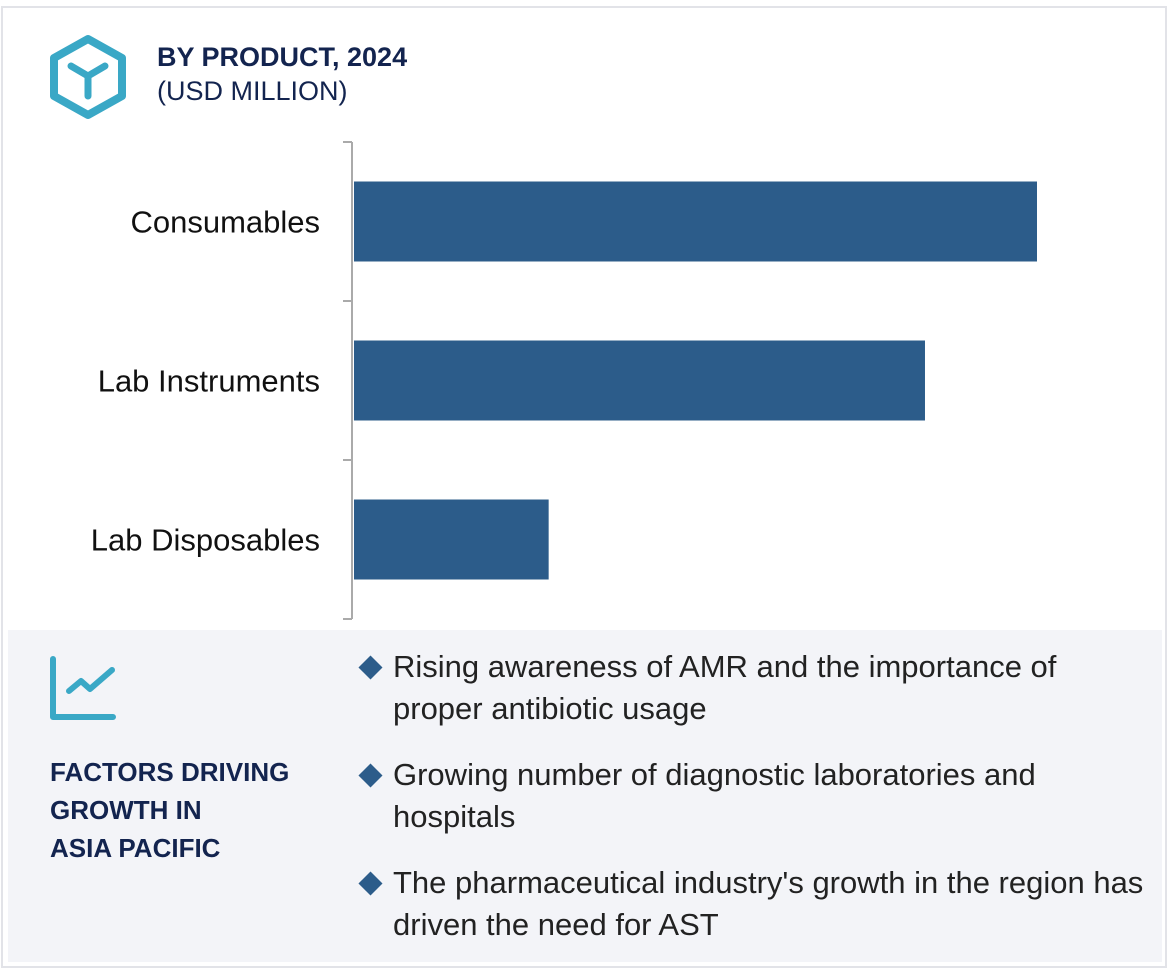 Image resolution: width=1170 pixels, height=979 pixels. Describe the element at coordinates (126, 810) in the screenshot. I see `factors-heading-line: GROWTH IN` at that location.